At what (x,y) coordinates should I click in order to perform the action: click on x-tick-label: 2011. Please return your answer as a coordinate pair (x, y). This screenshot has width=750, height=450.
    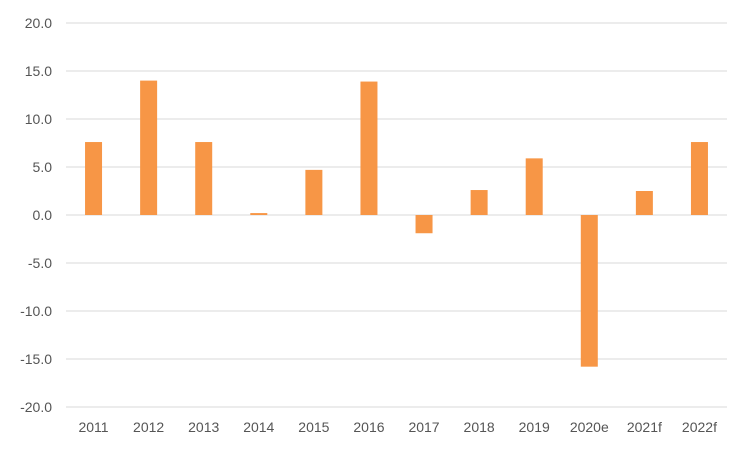
    Looking at the image, I should click on (93, 427).